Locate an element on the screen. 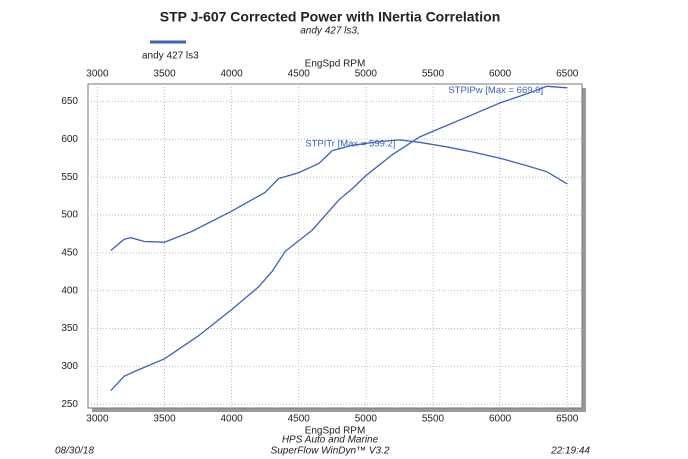 This screenshot has width=688, height=459. x-tick-label: 3500 is located at coordinates (164, 419).